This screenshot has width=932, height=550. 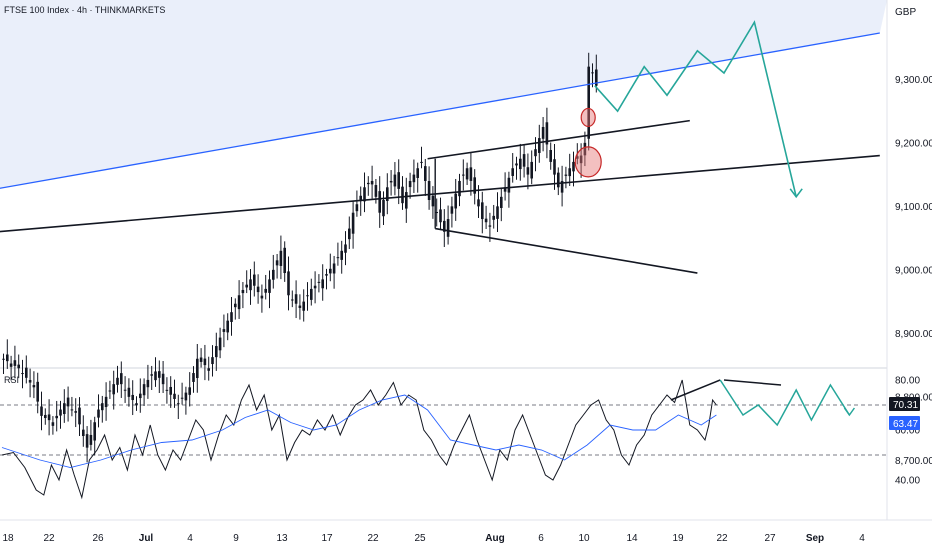 I want to click on time-tick-label: 6, so click(x=541, y=538).